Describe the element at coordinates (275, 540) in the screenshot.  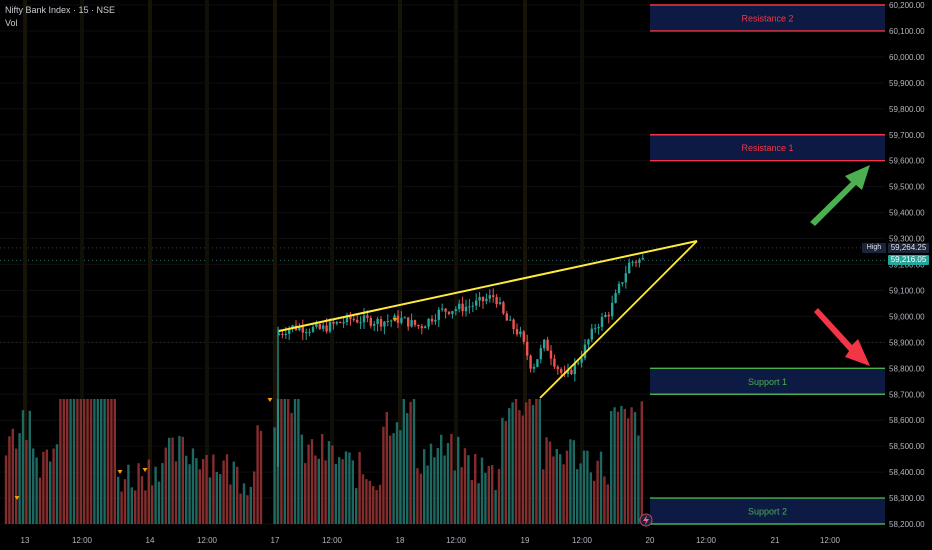
I see `time-tick-label: 17` at that location.